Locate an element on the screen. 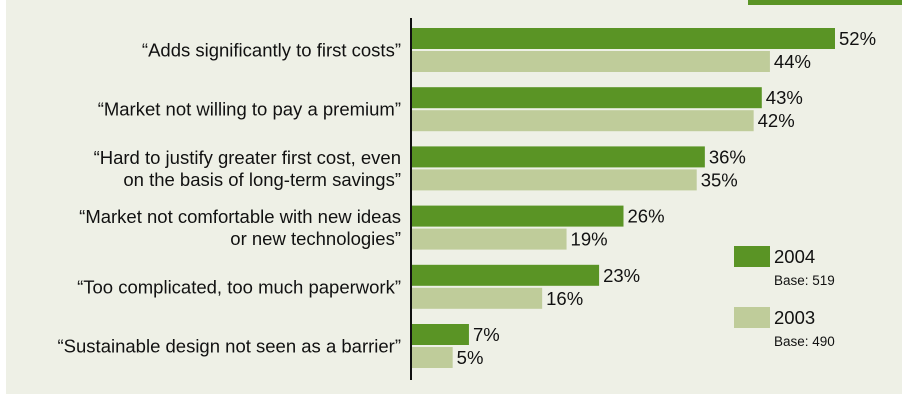 The width and height of the screenshot is (902, 394). value-label-2003-6: 5% is located at coordinates (470, 357).